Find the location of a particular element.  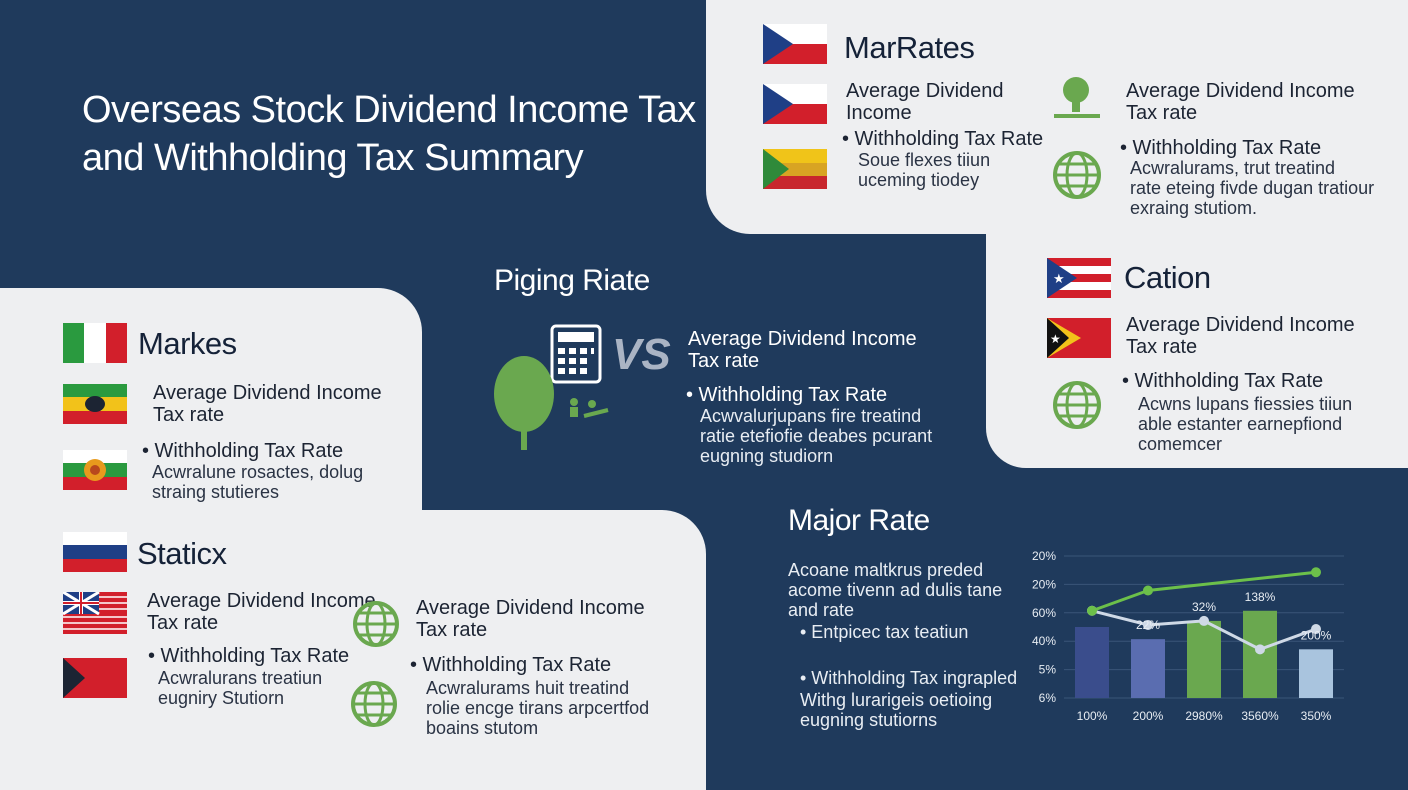

marrates-item3-line1: Soue flexes tiiun is located at coordinates (924, 160).